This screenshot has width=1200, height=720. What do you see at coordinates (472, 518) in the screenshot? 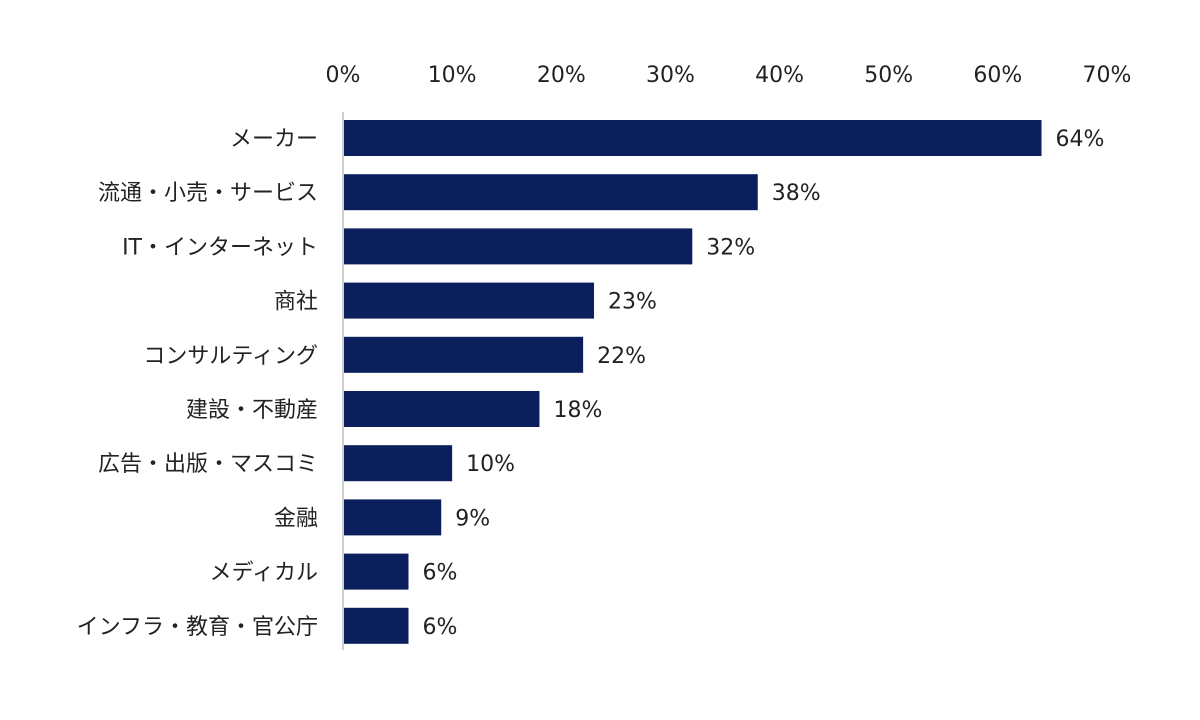
I see `data-label: 9%` at bounding box center [472, 518].